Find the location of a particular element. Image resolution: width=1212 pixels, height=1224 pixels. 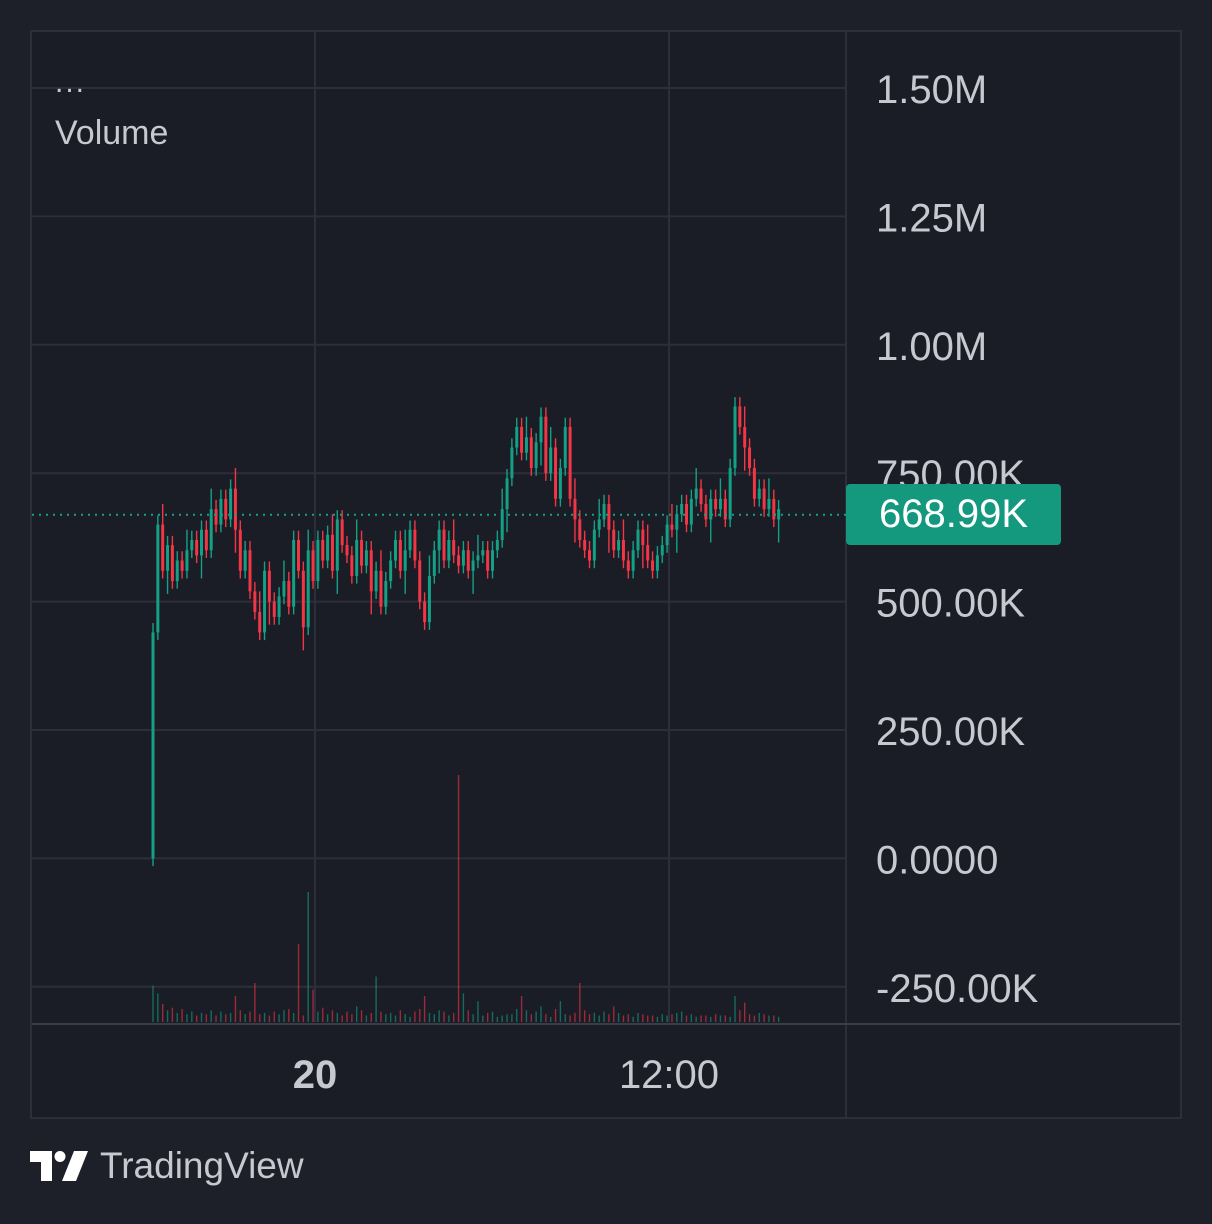

time-axis: 20 12:00 is located at coordinates (506, 1075).